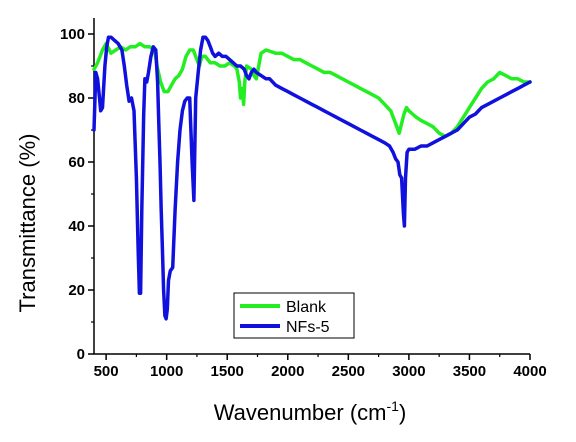 Image resolution: width=576 pixels, height=442 pixels. I want to click on x-tick-label: 1500, so click(227, 371).